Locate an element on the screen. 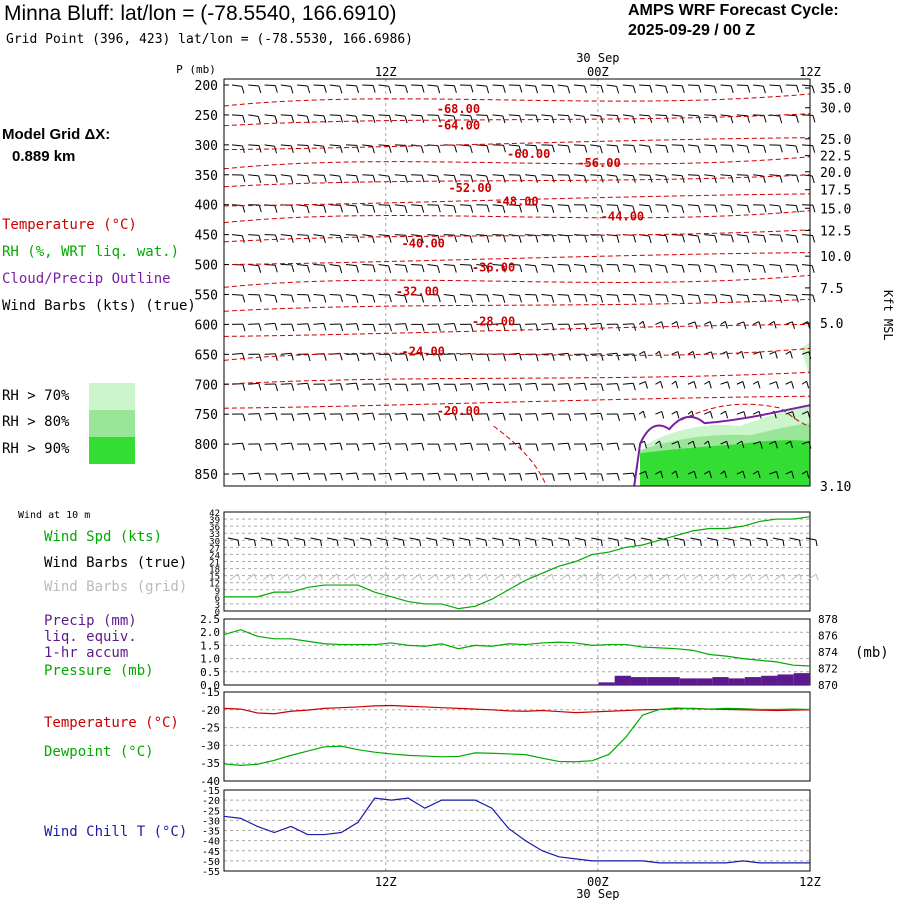  precip-bar is located at coordinates (801, 679).